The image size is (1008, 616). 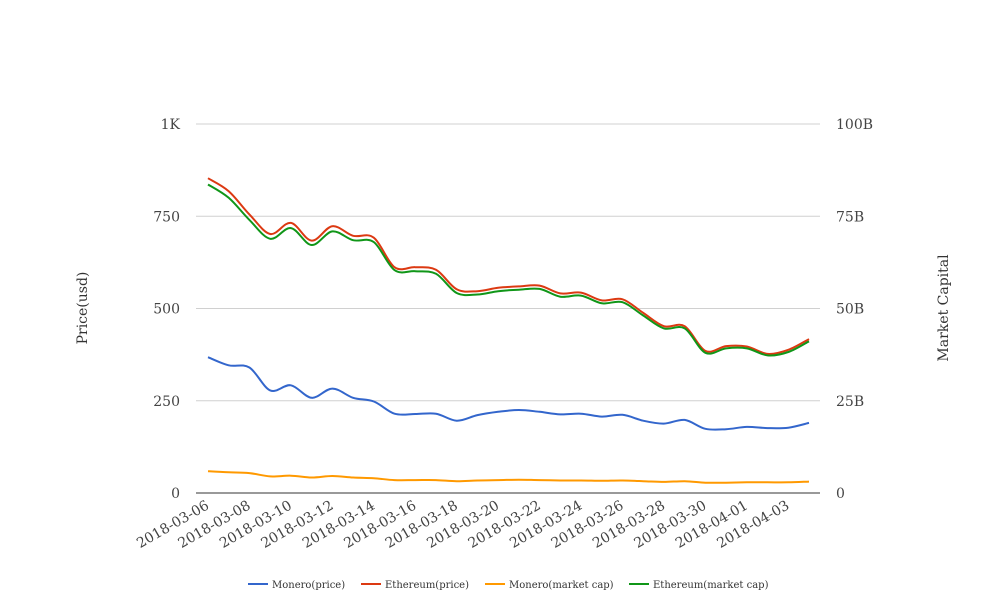 What do you see at coordinates (83, 308) in the screenshot?
I see `y-axis-title: Price(usd)` at bounding box center [83, 308].